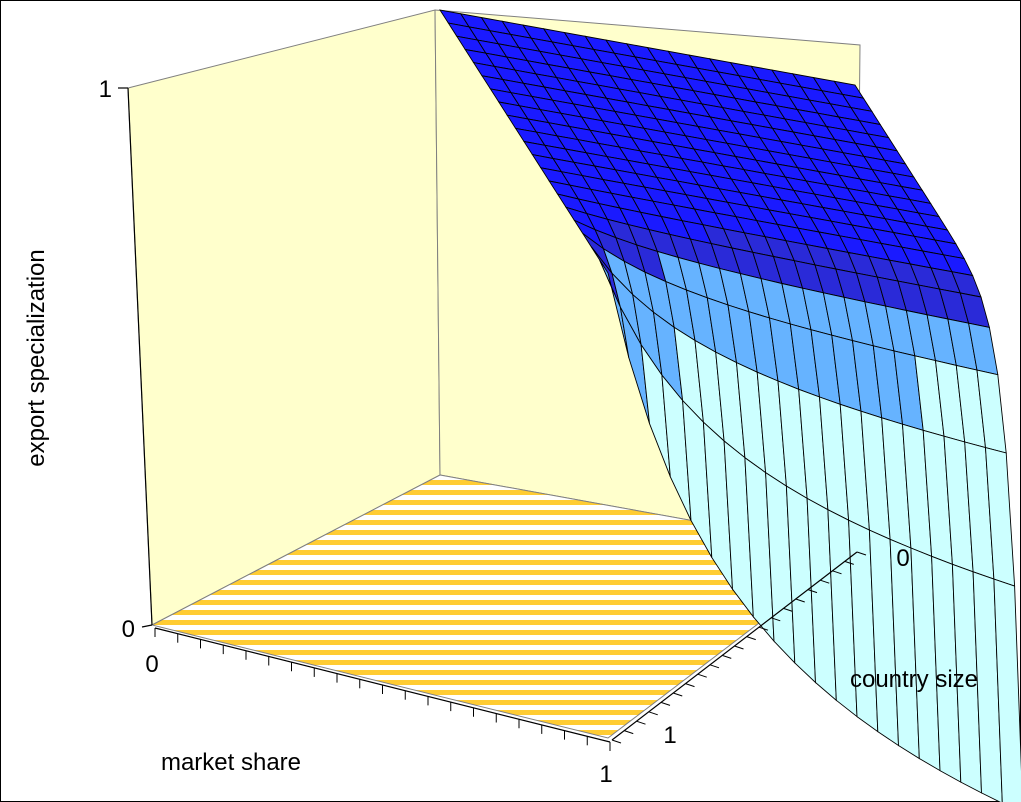 The width and height of the screenshot is (1021, 802). What do you see at coordinates (151, 664) in the screenshot?
I see `x-tick-label-min: 0` at bounding box center [151, 664].